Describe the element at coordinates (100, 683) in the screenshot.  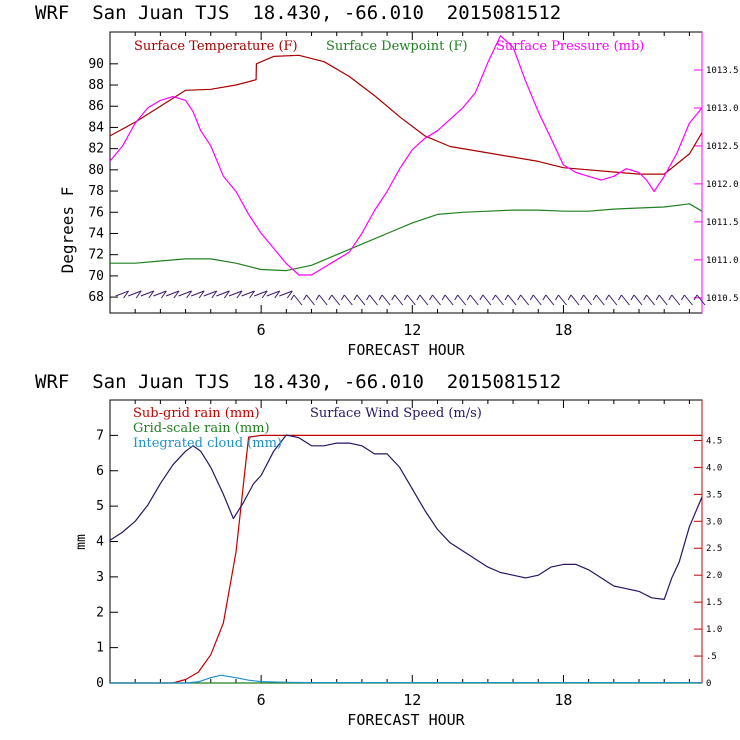
I see `p2-y-tick-label: 0` at that location.